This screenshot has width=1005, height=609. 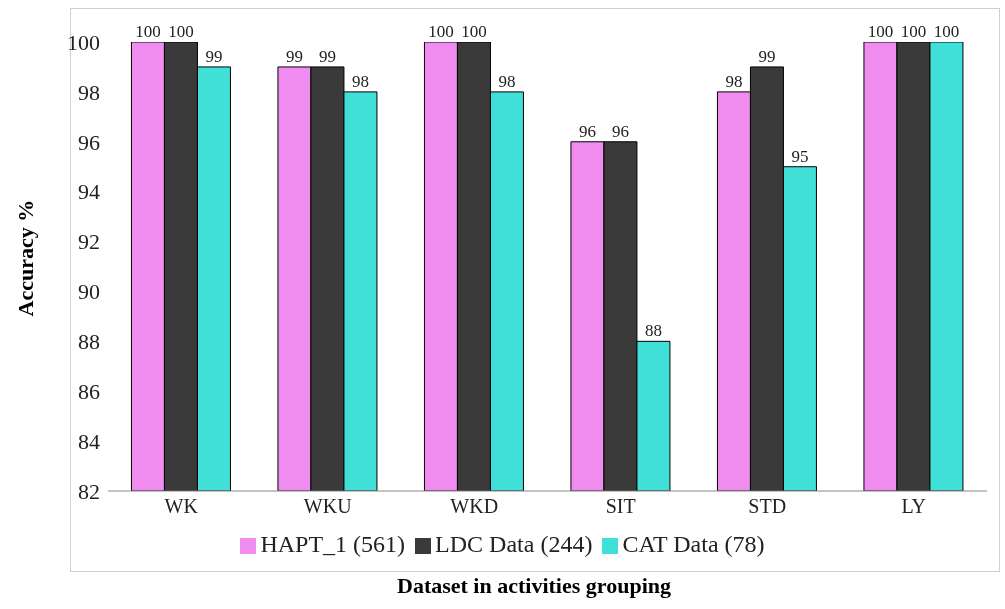 What do you see at coordinates (328, 506) in the screenshot?
I see `x-tick-label: WKU` at bounding box center [328, 506].